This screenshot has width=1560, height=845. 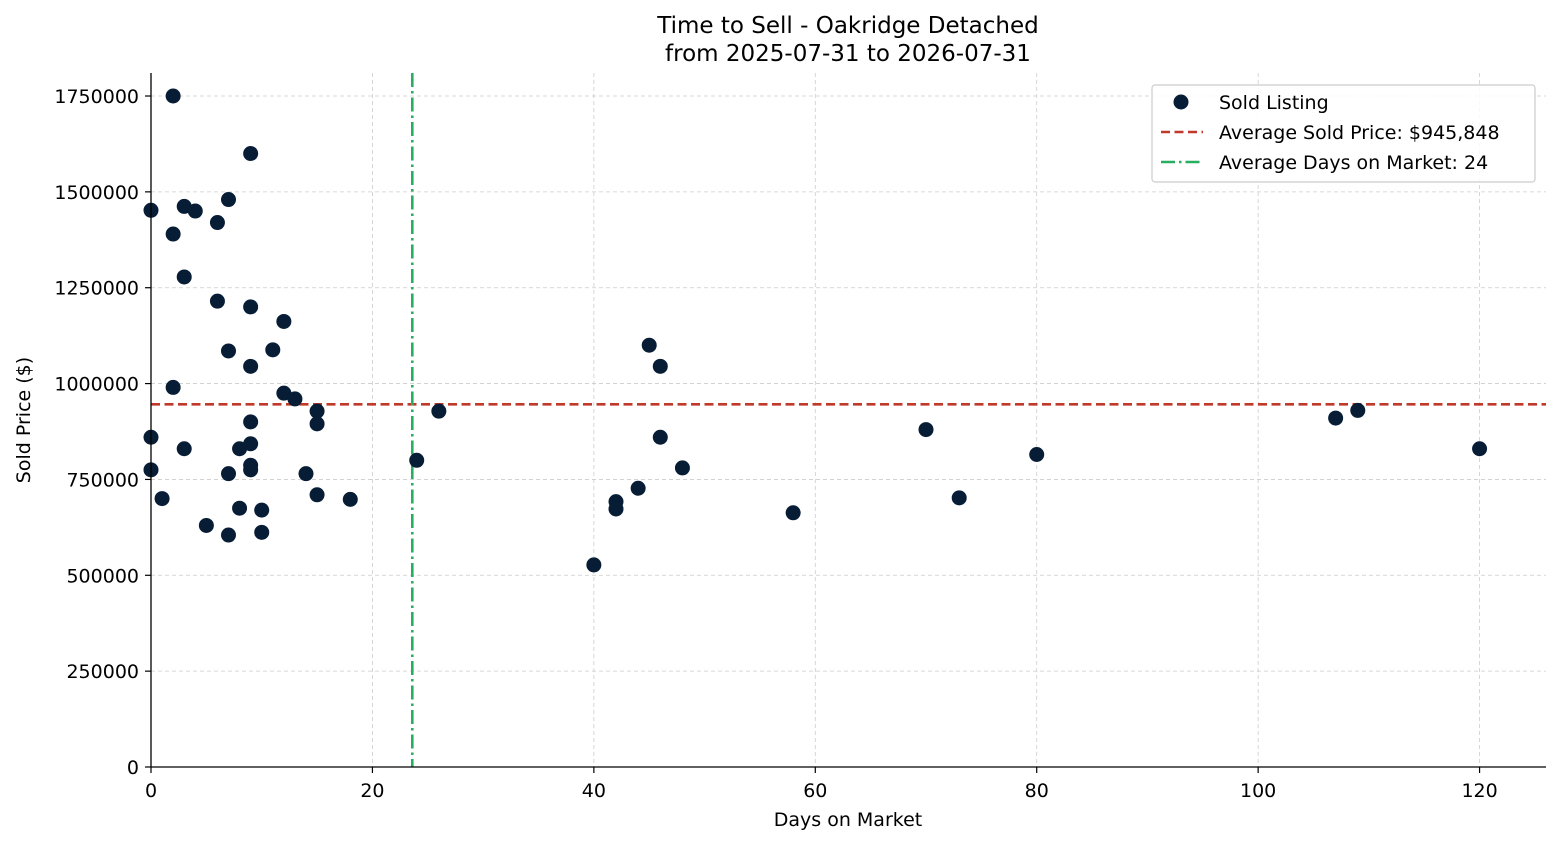 I want to click on y-tick-label: 0, so click(x=133, y=768).